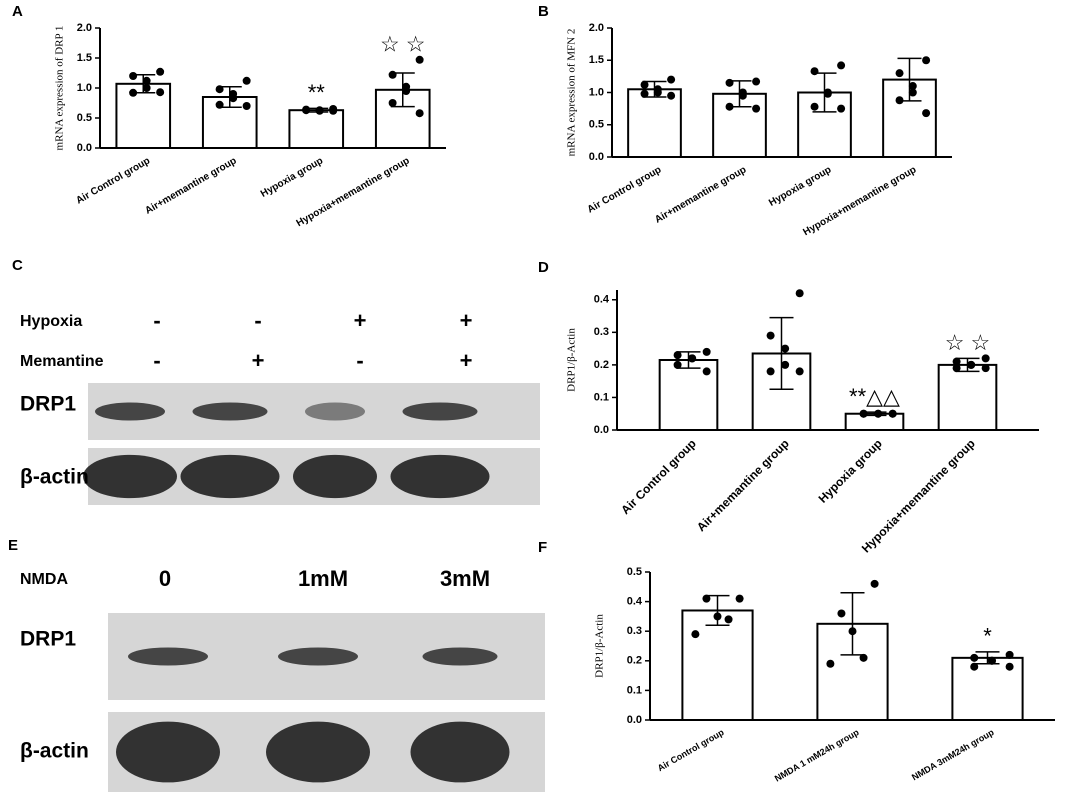 This screenshot has width=1084, height=808. What do you see at coordinates (953, 754) in the screenshot?
I see `x-tick-label: NMDA 3mM24h group` at bounding box center [953, 754].